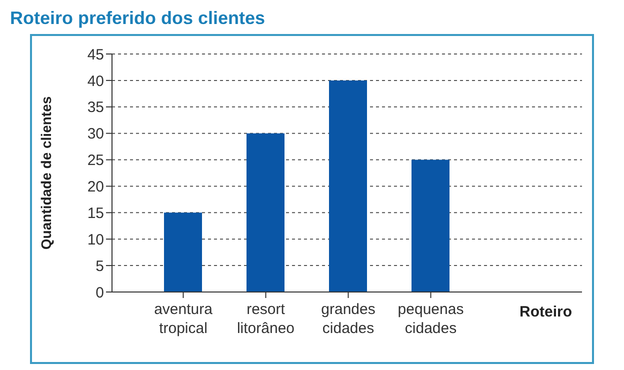 This screenshot has height=370, width=624. Describe the element at coordinates (184, 319) in the screenshot. I see `x-tick-label: aventura tropical` at that location.